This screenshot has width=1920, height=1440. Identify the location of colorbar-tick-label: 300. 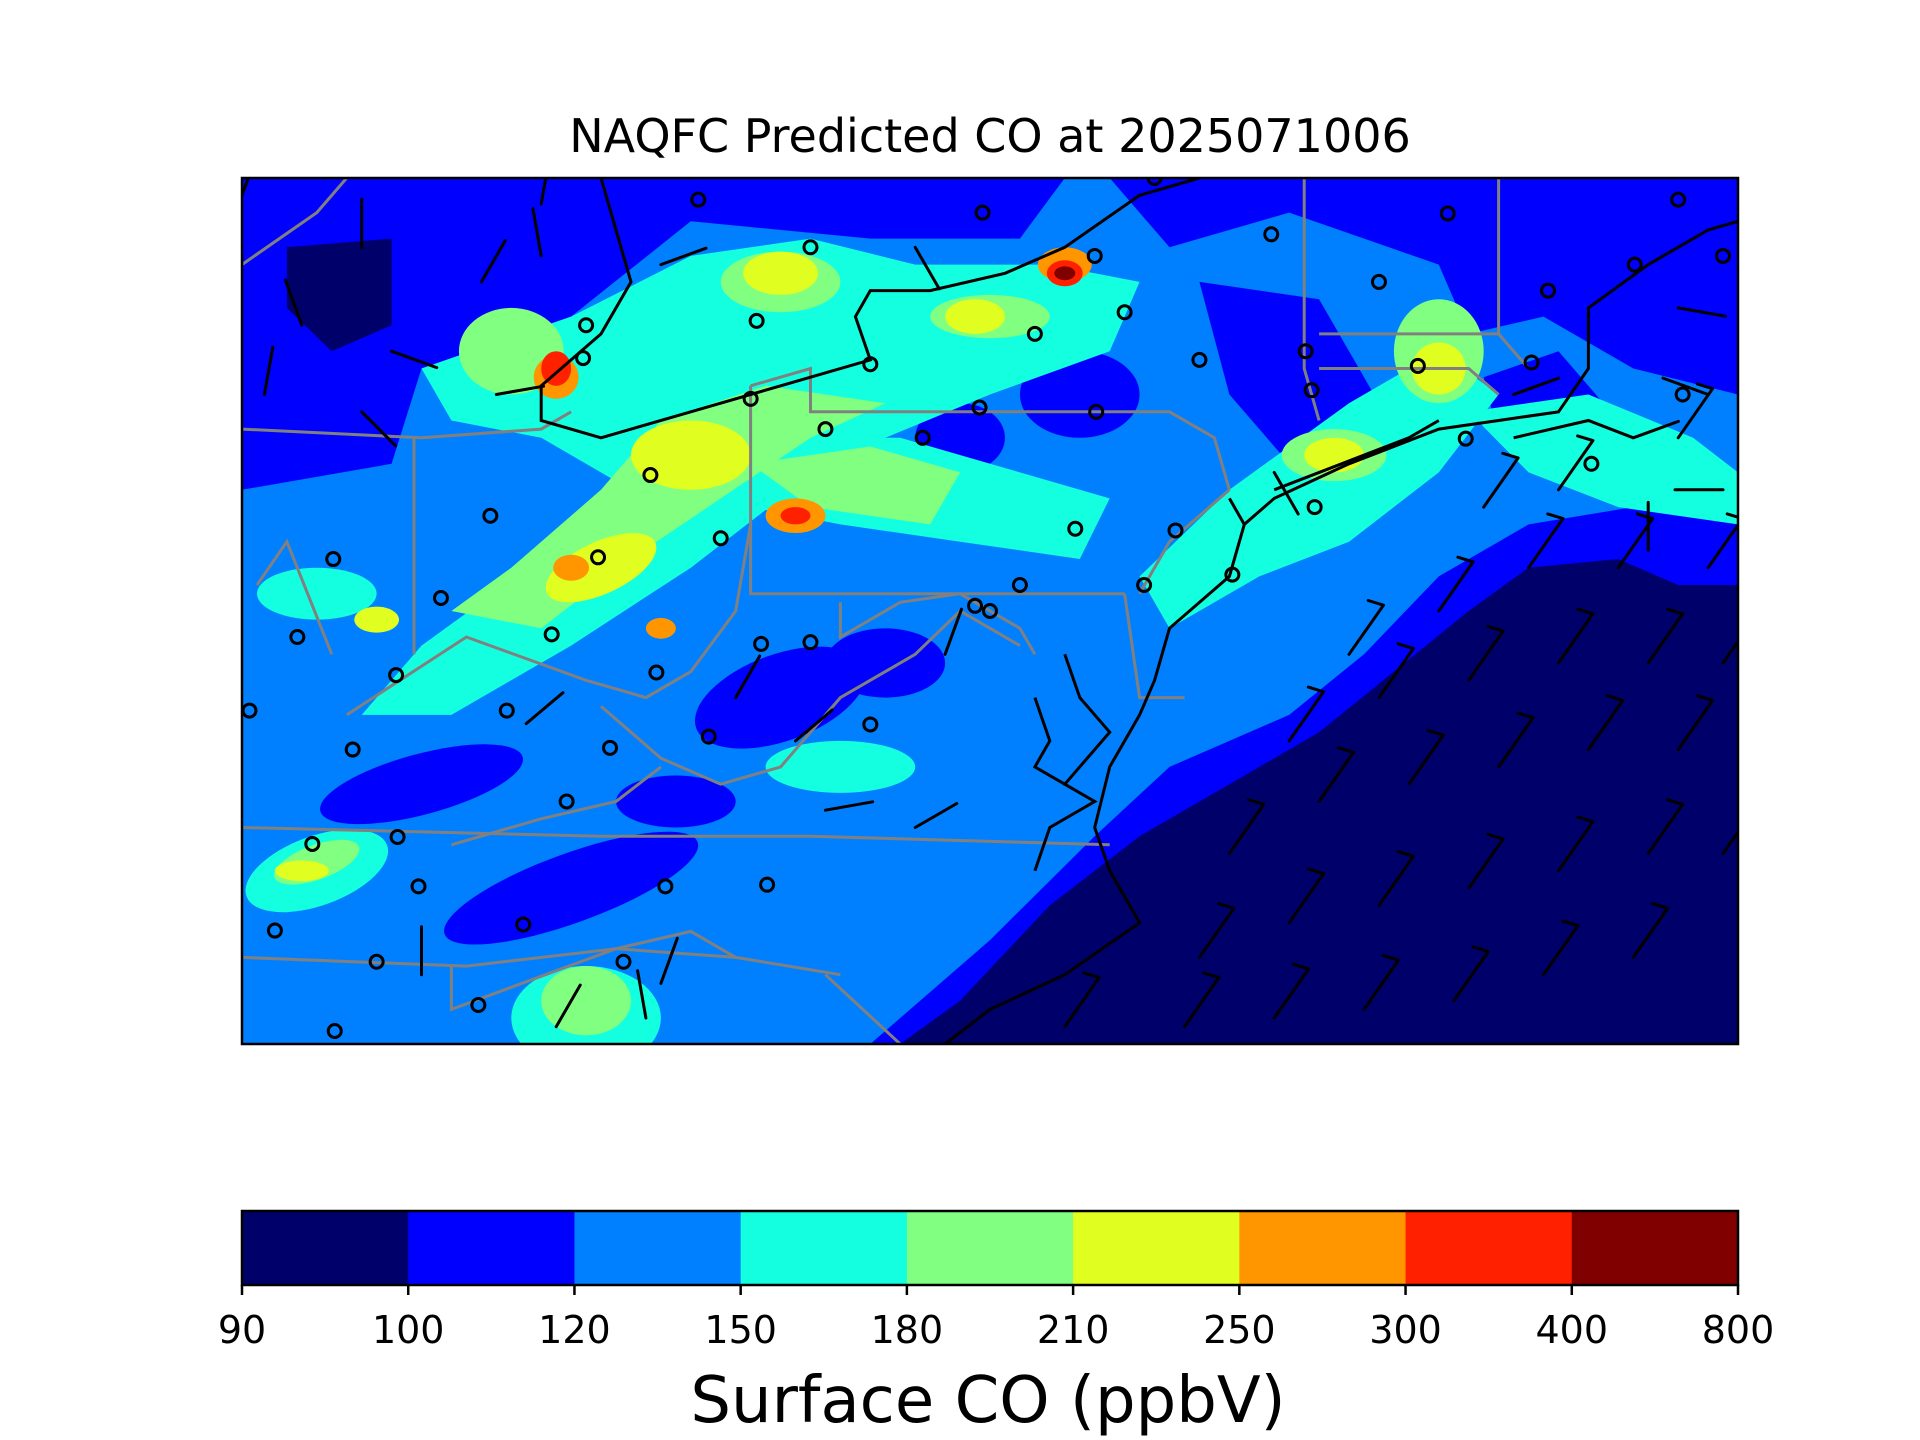
(1405, 1330).